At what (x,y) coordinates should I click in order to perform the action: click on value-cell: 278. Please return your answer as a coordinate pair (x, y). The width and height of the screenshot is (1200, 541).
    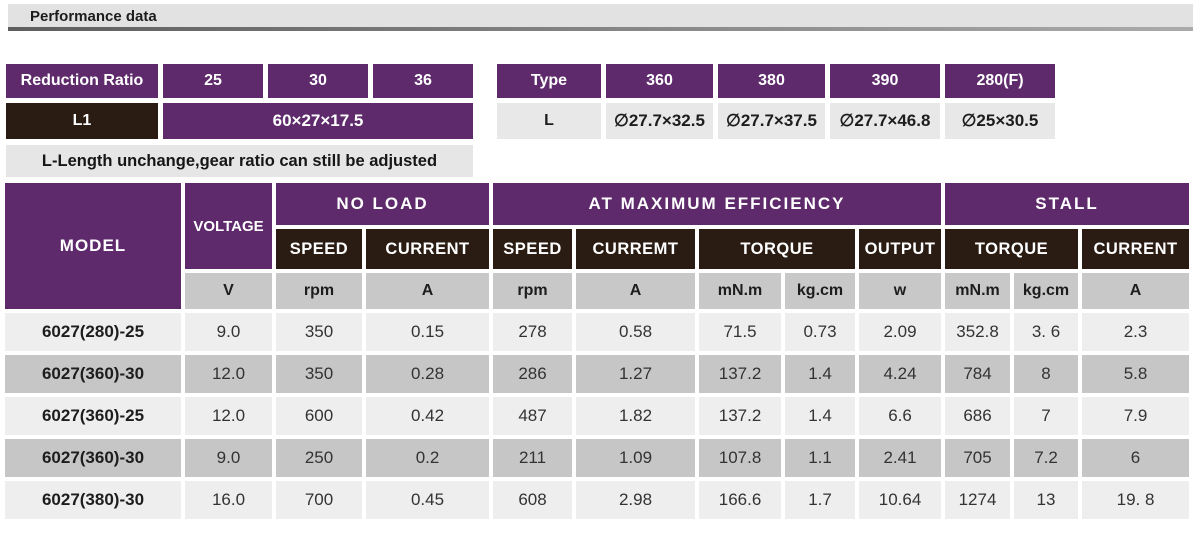
    Looking at the image, I should click on (533, 332).